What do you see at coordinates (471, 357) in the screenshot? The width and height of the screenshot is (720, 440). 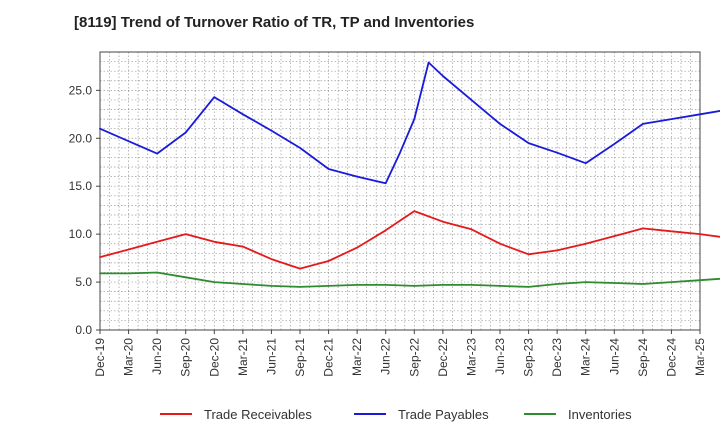 I see `x-tick-label: Mar-23` at bounding box center [471, 357].